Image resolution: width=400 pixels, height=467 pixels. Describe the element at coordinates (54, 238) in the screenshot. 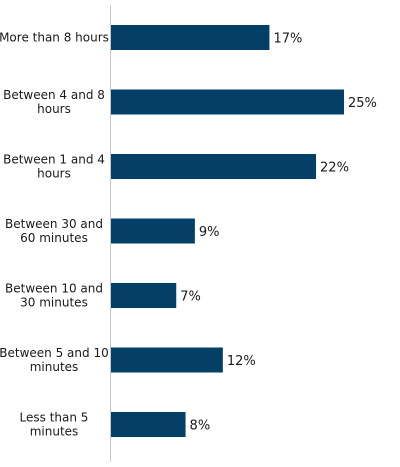

I see `category-label-line: 60 minutes` at that location.